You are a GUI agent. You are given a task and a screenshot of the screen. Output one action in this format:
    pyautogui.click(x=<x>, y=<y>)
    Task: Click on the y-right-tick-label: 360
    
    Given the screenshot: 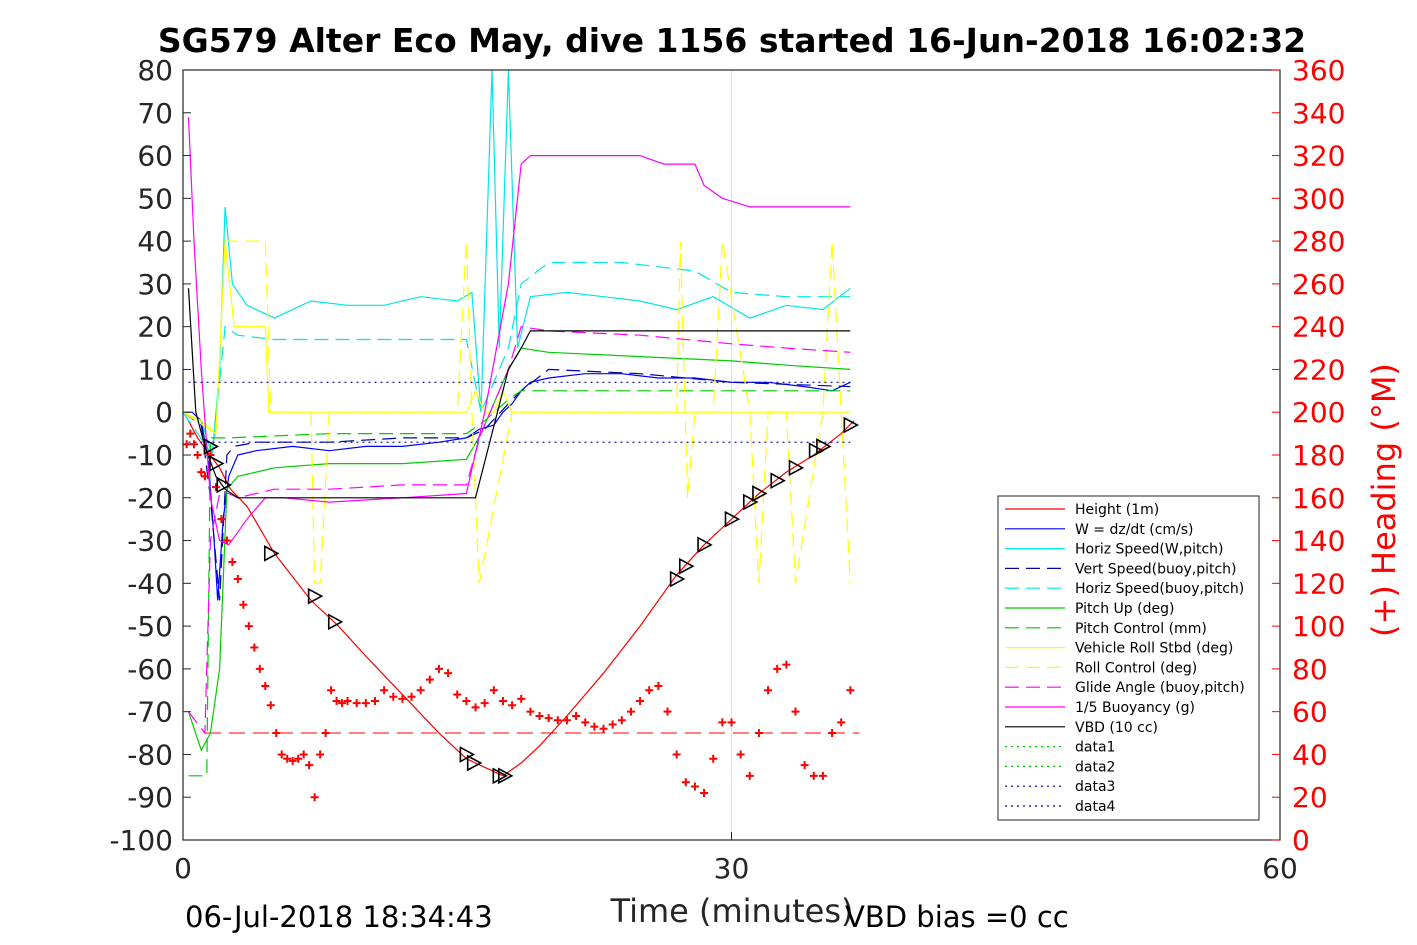 What is the action you would take?
    pyautogui.click(x=1318, y=70)
    